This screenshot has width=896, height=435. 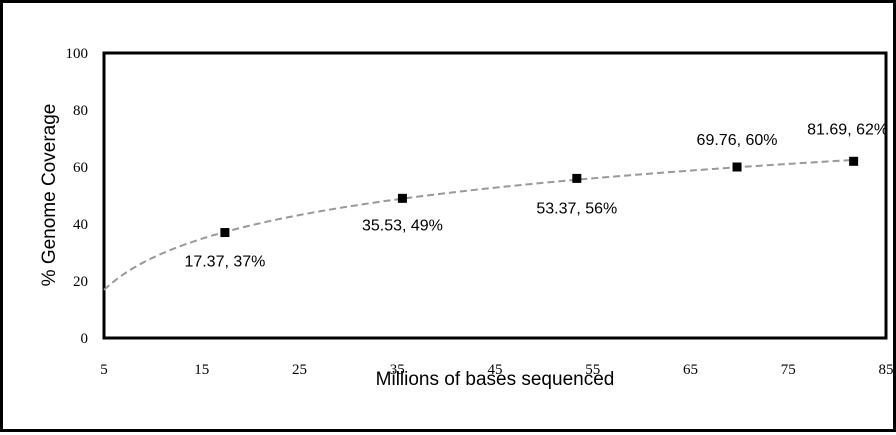 What do you see at coordinates (788, 370) in the screenshot?
I see `x-tick-label: 75` at bounding box center [788, 370].